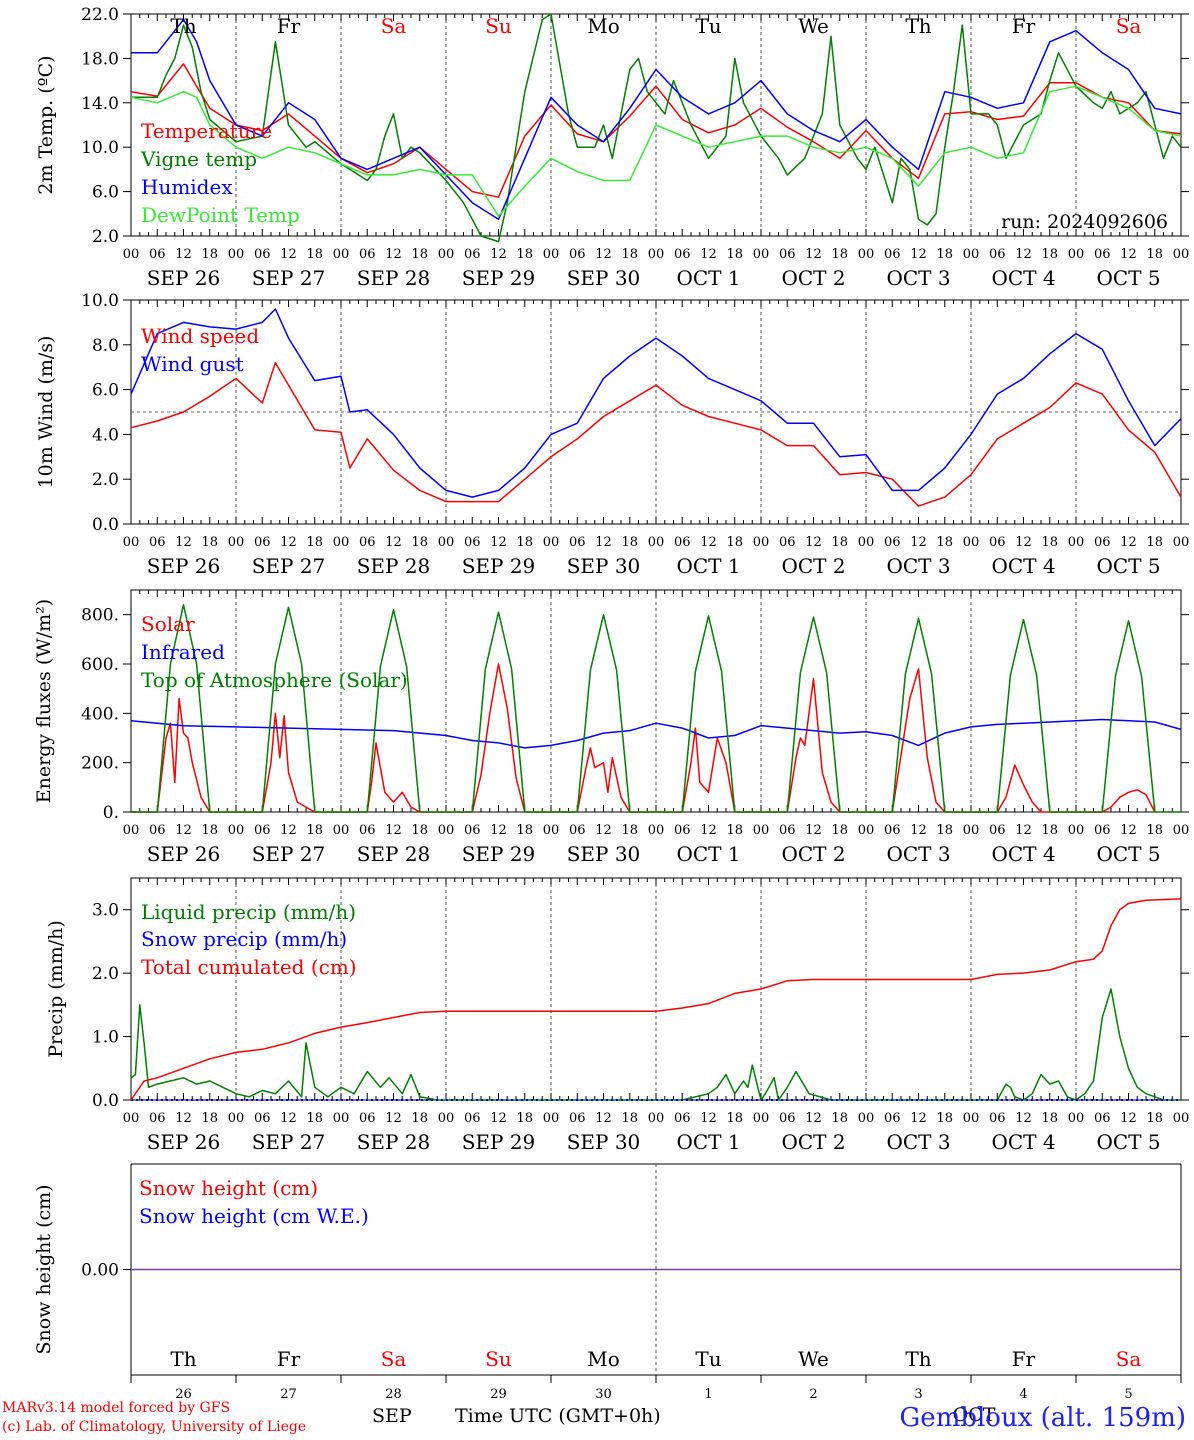 This screenshot has width=1194, height=1440. Describe the element at coordinates (708, 566) in the screenshot. I see `date-label: OCT 1` at that location.